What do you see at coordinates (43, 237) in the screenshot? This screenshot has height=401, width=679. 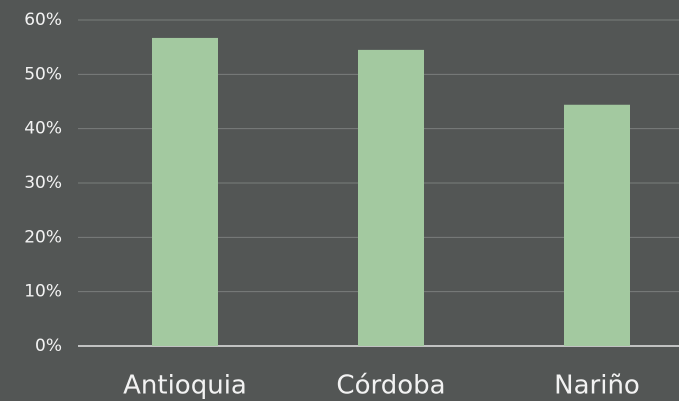 I see `y-tick-label: 20%` at bounding box center [43, 237].